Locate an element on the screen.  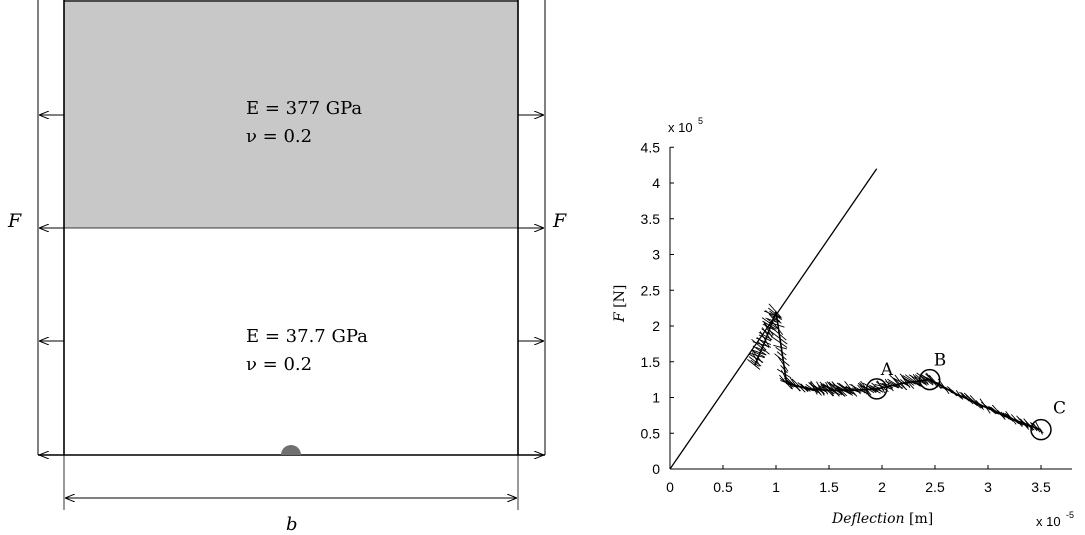
point-marker-c is located at coordinates (1041, 429).